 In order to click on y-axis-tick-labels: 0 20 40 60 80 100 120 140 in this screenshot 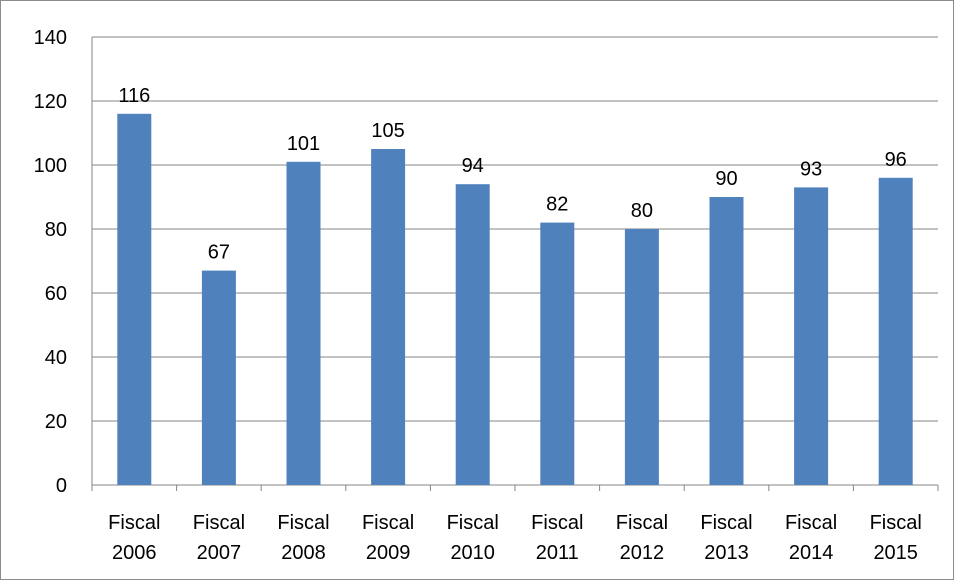, I will do `click(50, 262)`.